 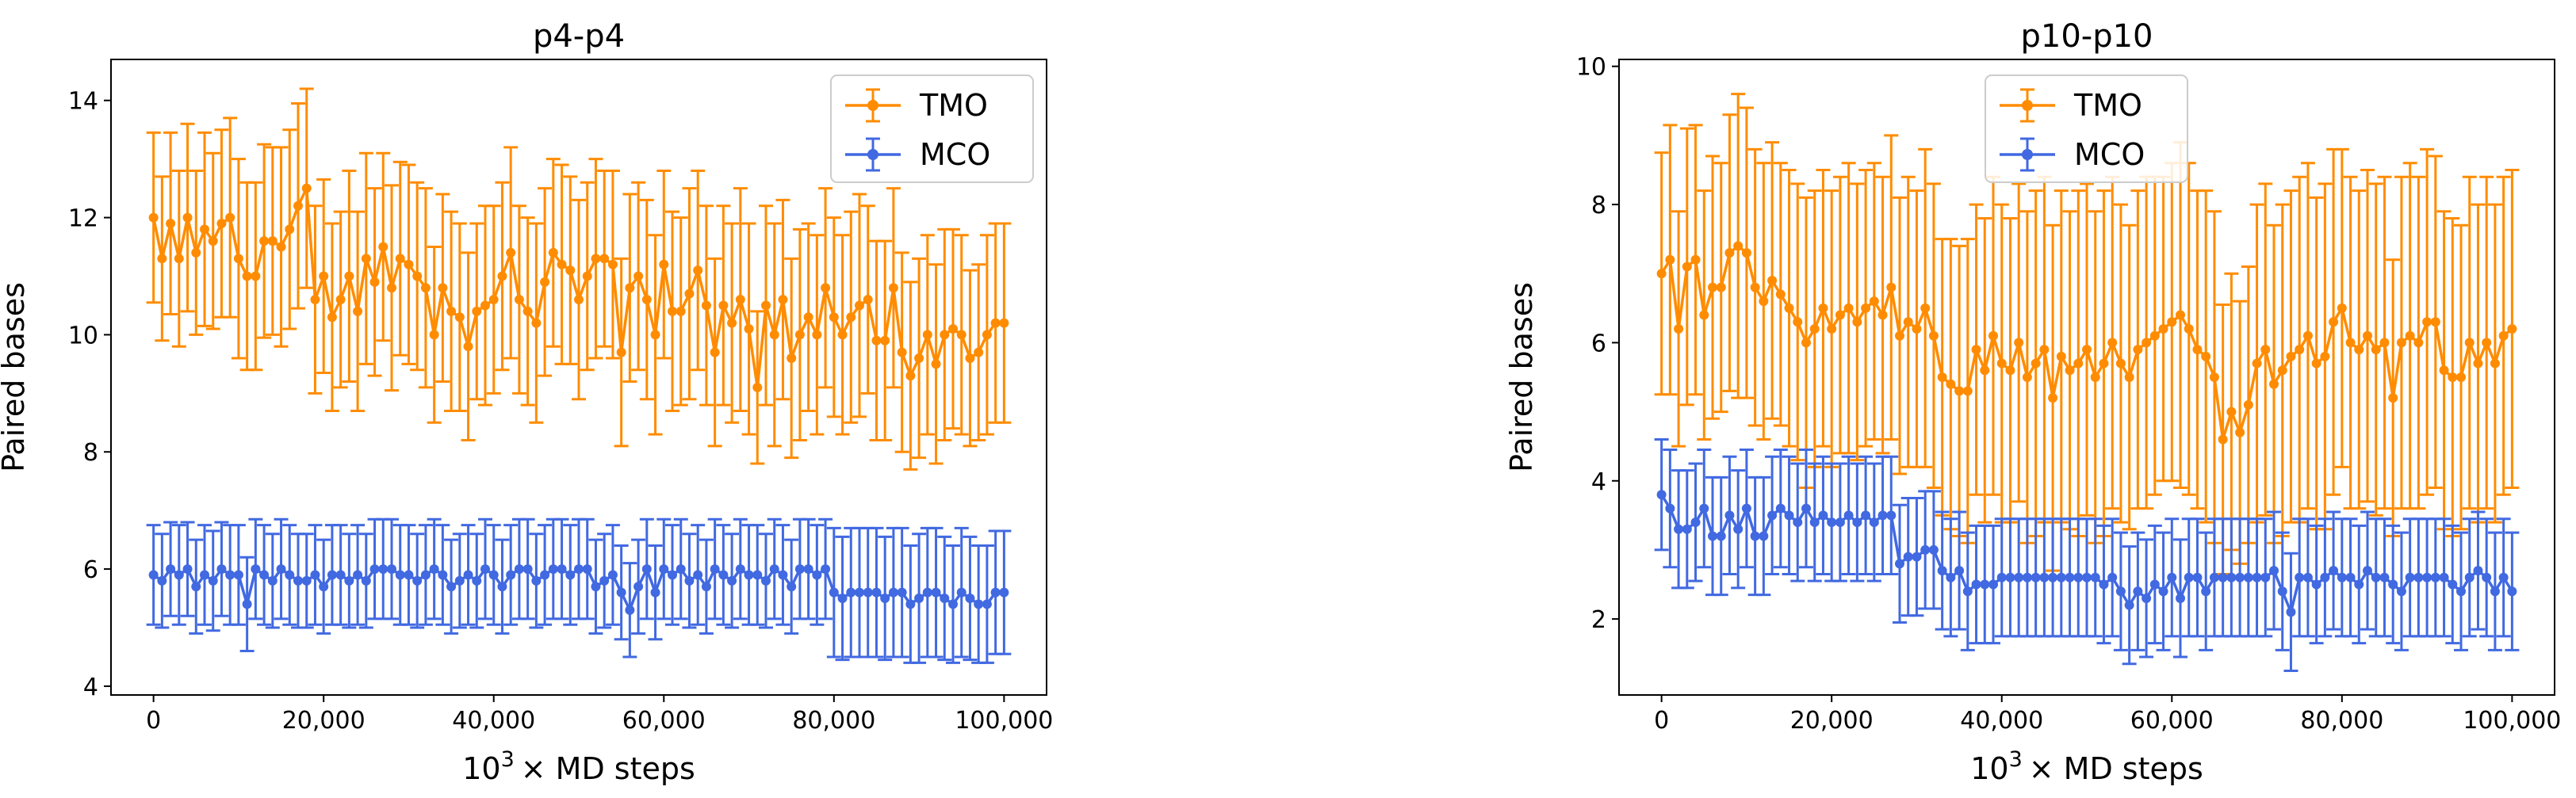 I want to click on y-tick-label: 2, so click(x=1598, y=620).